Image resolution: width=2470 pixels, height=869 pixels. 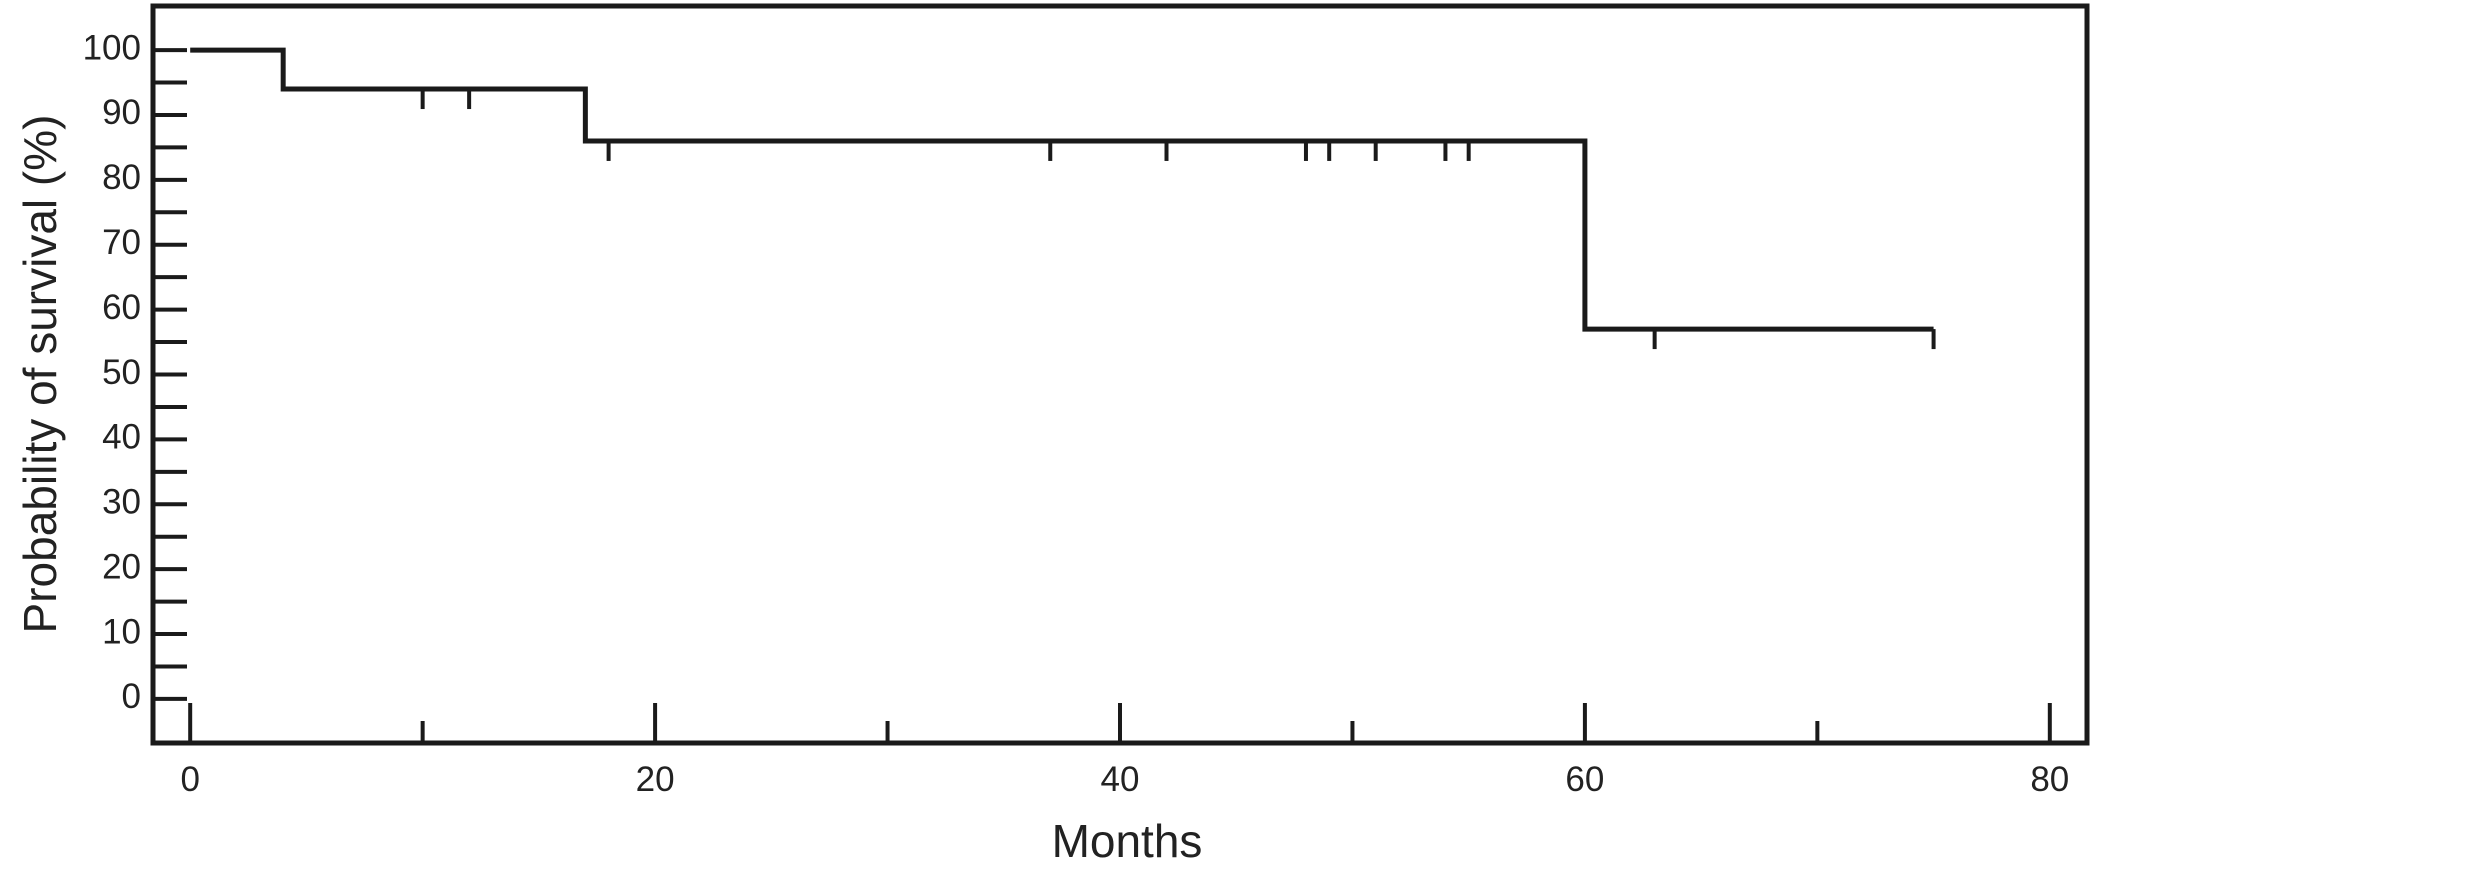 What do you see at coordinates (112, 47) in the screenshot?
I see `y-tick-label: 100` at bounding box center [112, 47].